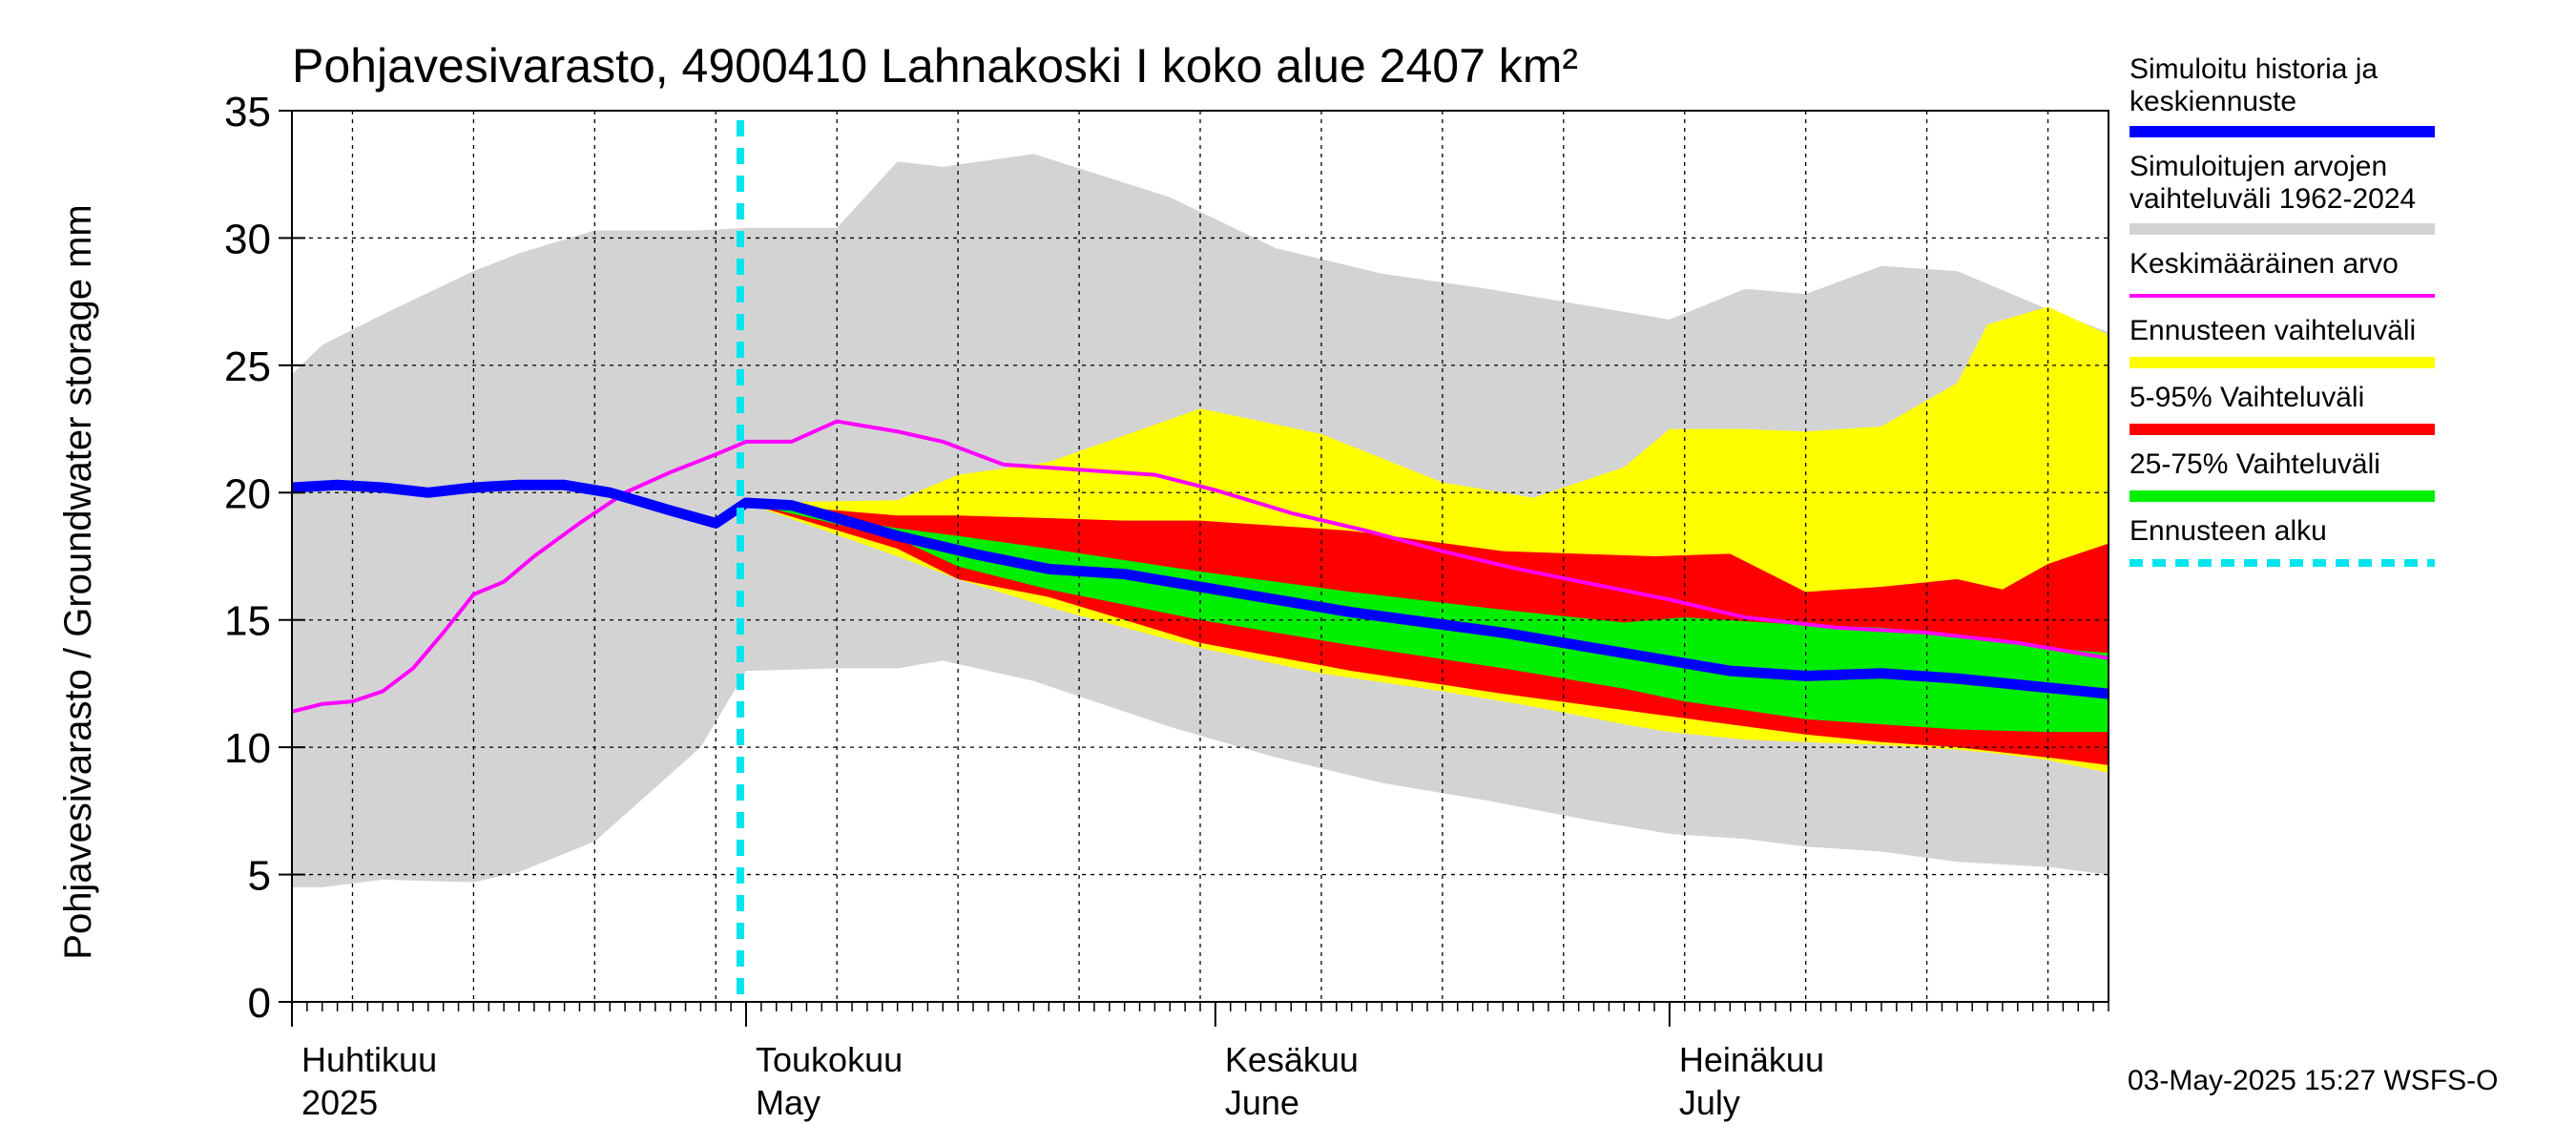 This screenshot has height=1145, width=2576. I want to click on y-tick-label: 35, so click(247, 112).